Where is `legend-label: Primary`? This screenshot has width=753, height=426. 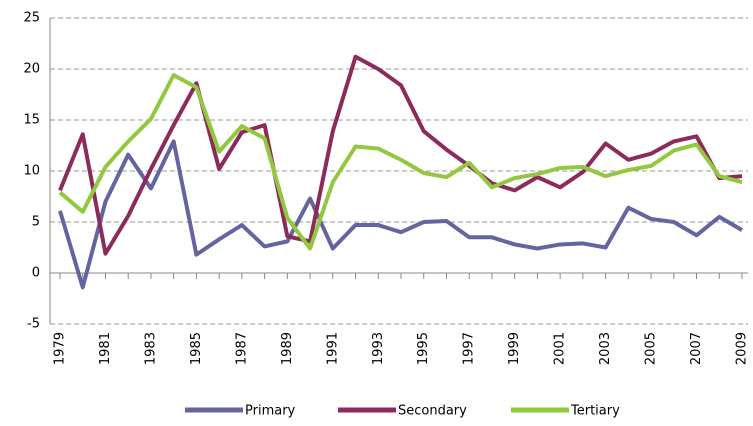
legend-label: Primary is located at coordinates (270, 411).